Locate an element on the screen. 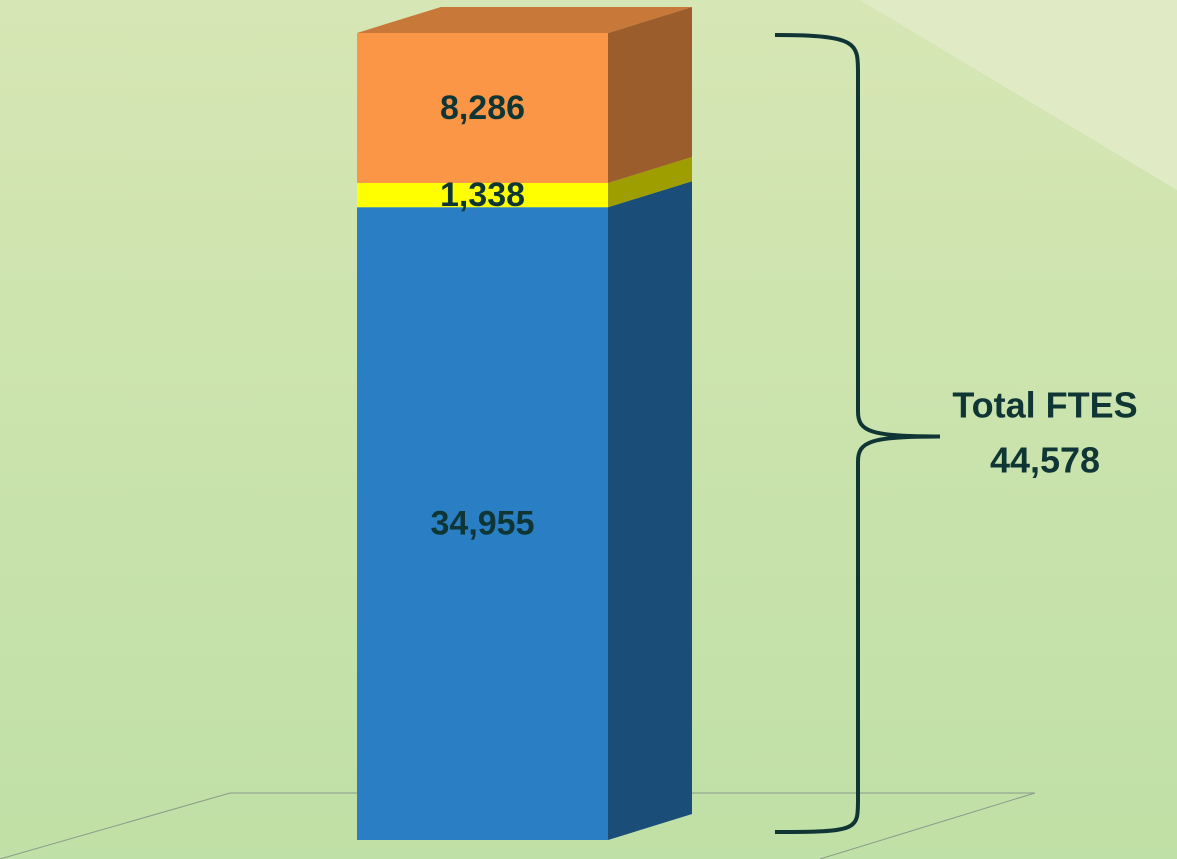  bracket is located at coordinates (857, 433).